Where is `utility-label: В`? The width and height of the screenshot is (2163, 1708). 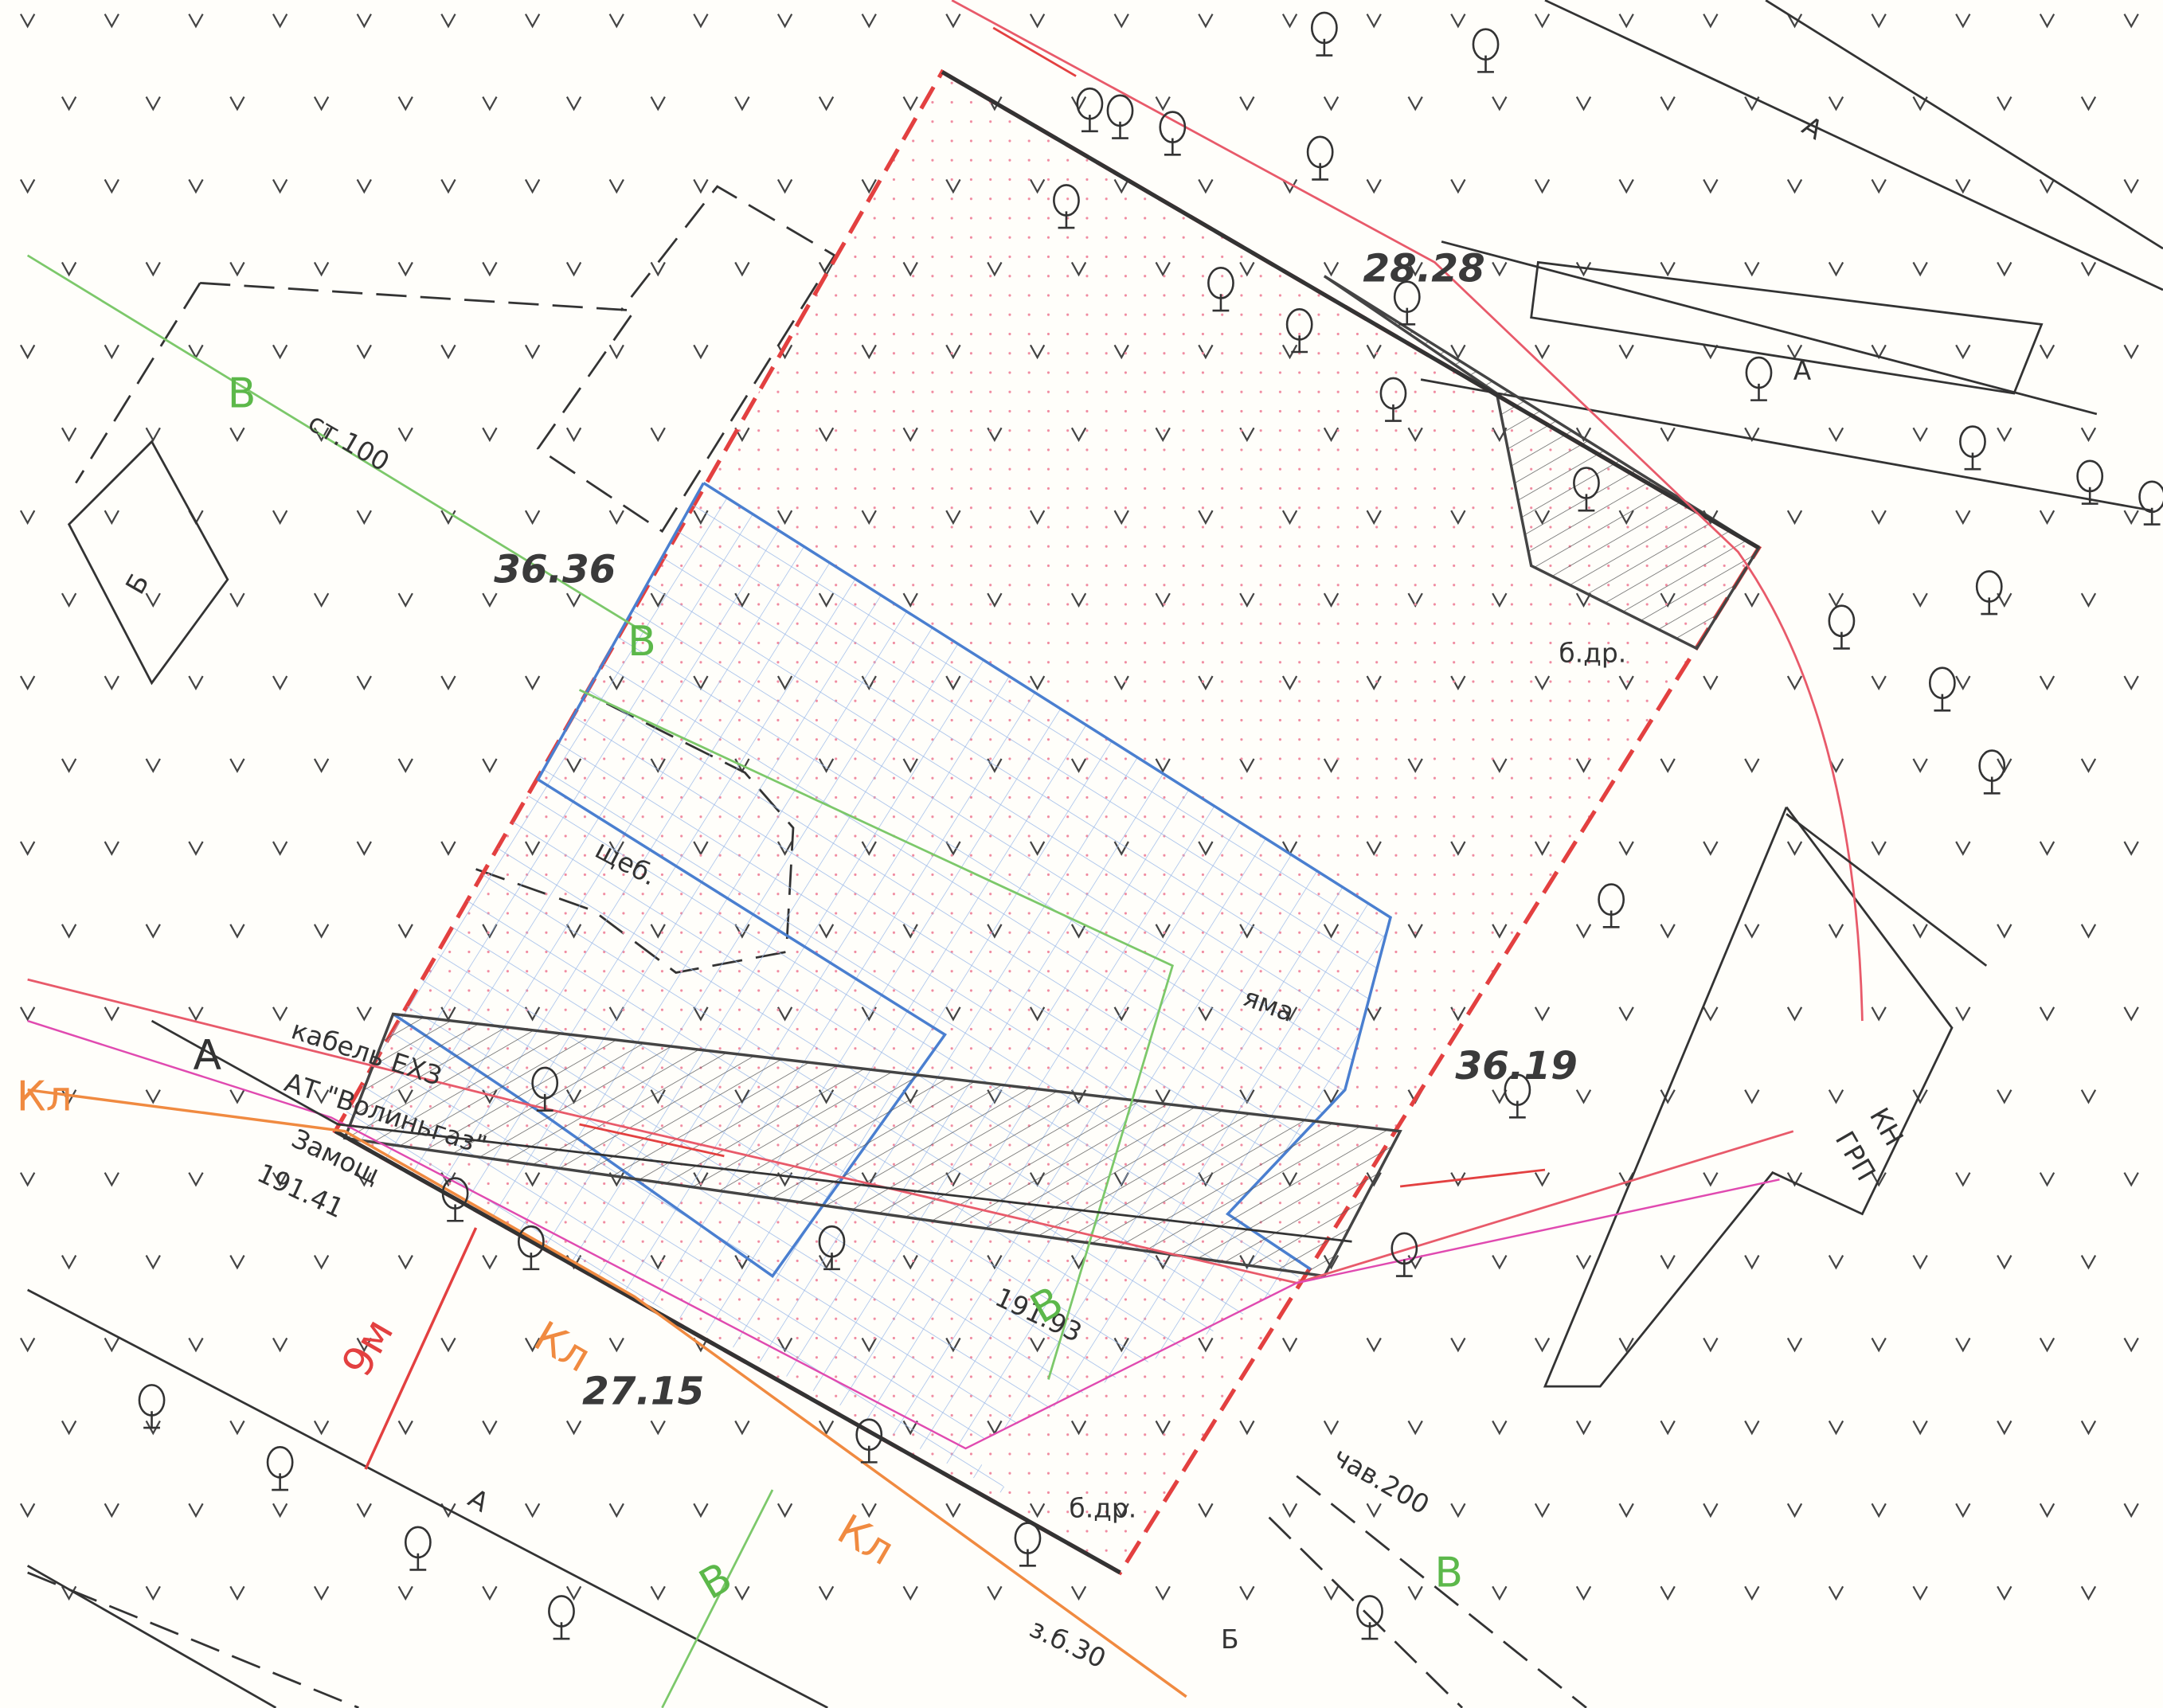
utility-label: В is located at coordinates (242, 393).